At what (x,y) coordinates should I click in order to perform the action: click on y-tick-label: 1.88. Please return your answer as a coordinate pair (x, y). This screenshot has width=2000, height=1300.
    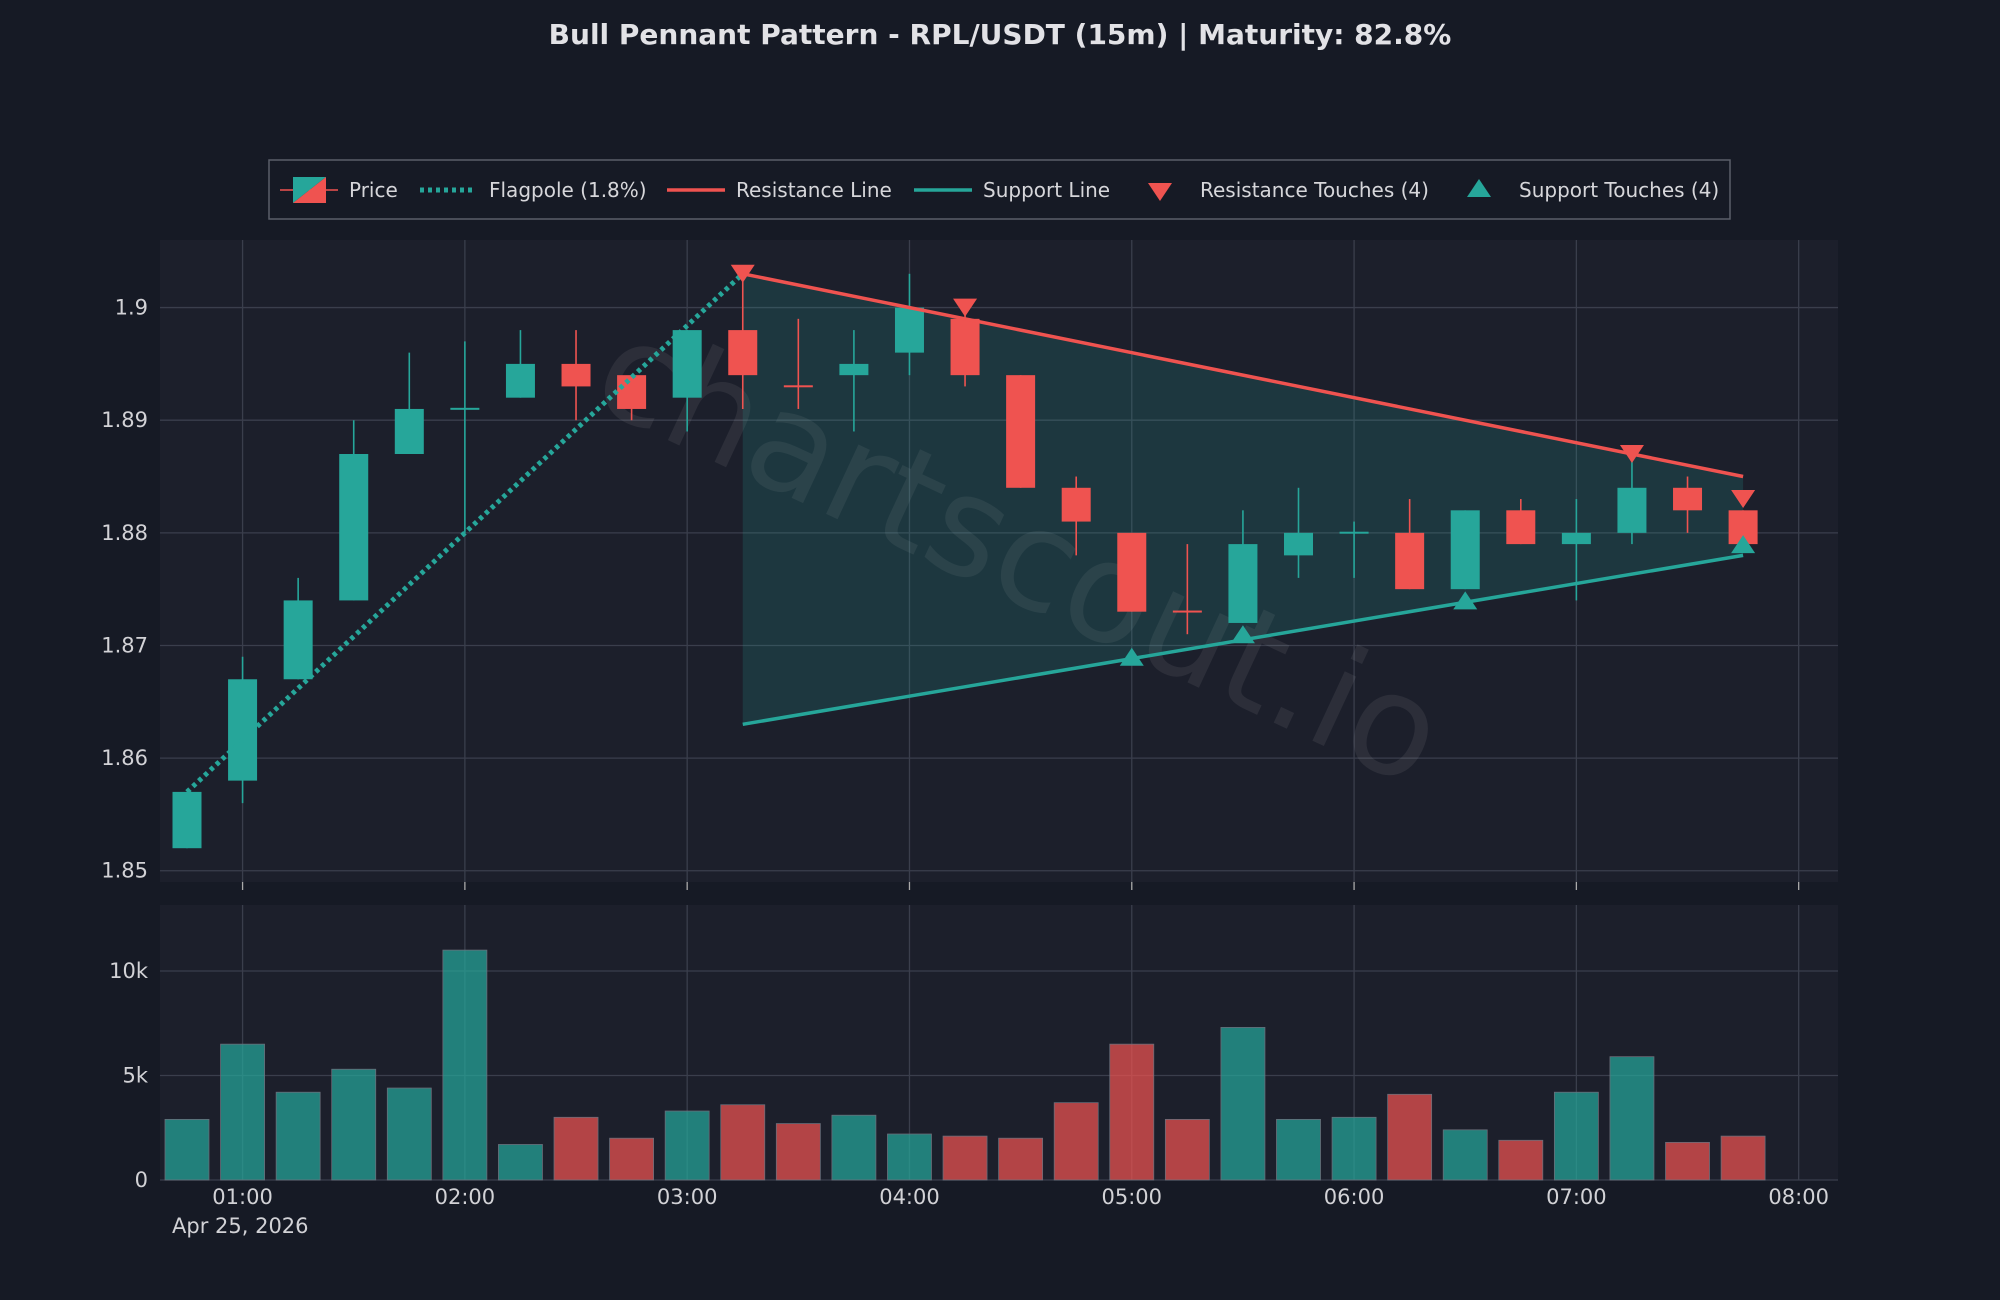
    Looking at the image, I should click on (124, 533).